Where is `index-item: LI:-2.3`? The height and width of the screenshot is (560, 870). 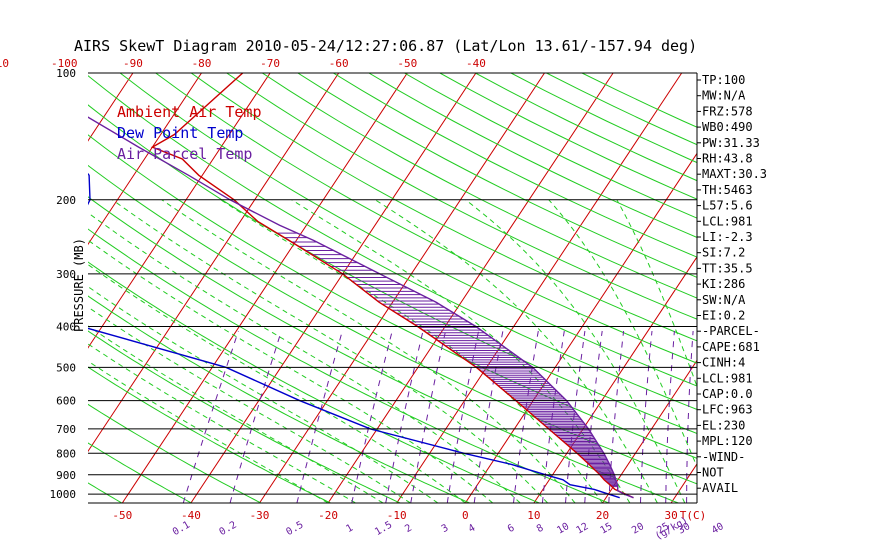
index-item: LI:-2.3 is located at coordinates (727, 237).